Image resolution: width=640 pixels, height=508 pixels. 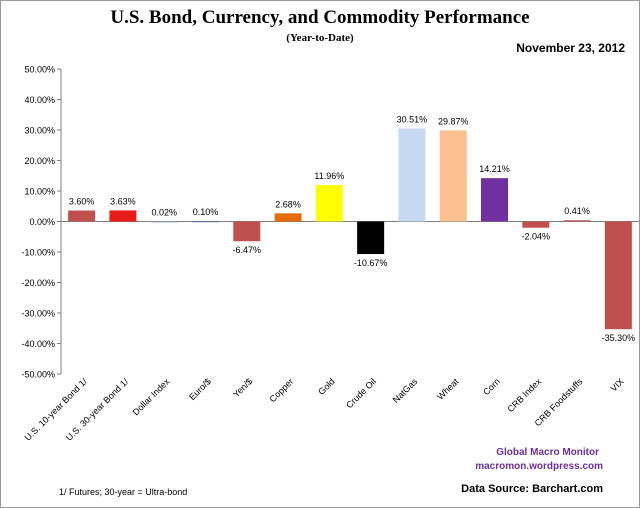 I want to click on bar-value-label: 0.10%, so click(x=206, y=212).